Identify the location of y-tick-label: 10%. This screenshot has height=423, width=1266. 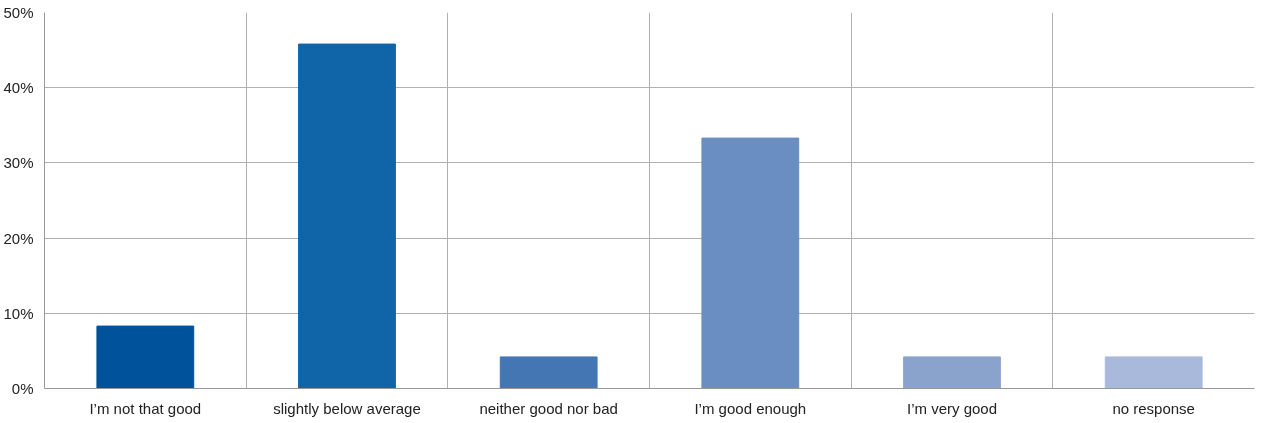
(18, 313).